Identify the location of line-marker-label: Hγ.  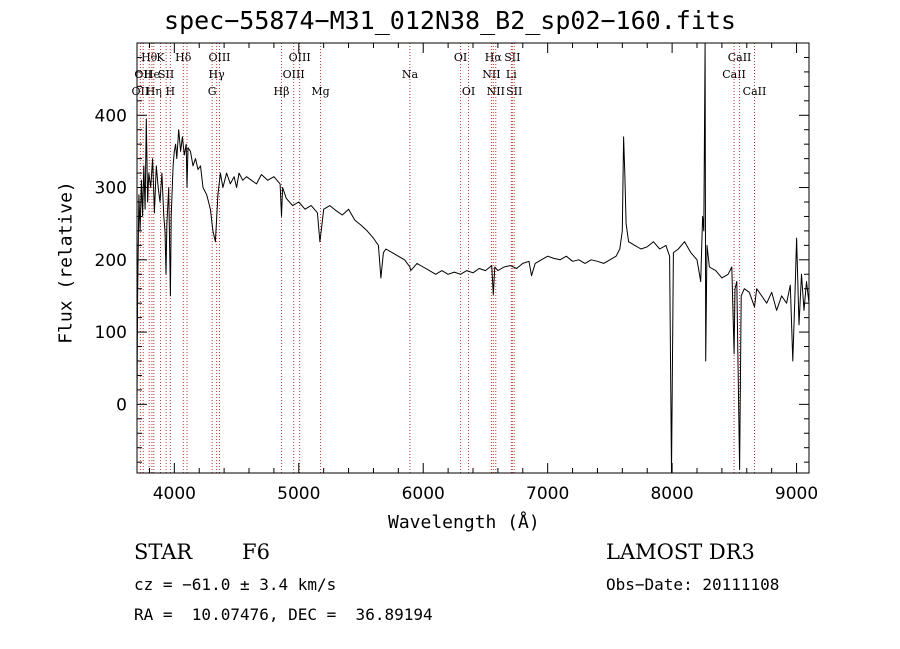
(217, 74).